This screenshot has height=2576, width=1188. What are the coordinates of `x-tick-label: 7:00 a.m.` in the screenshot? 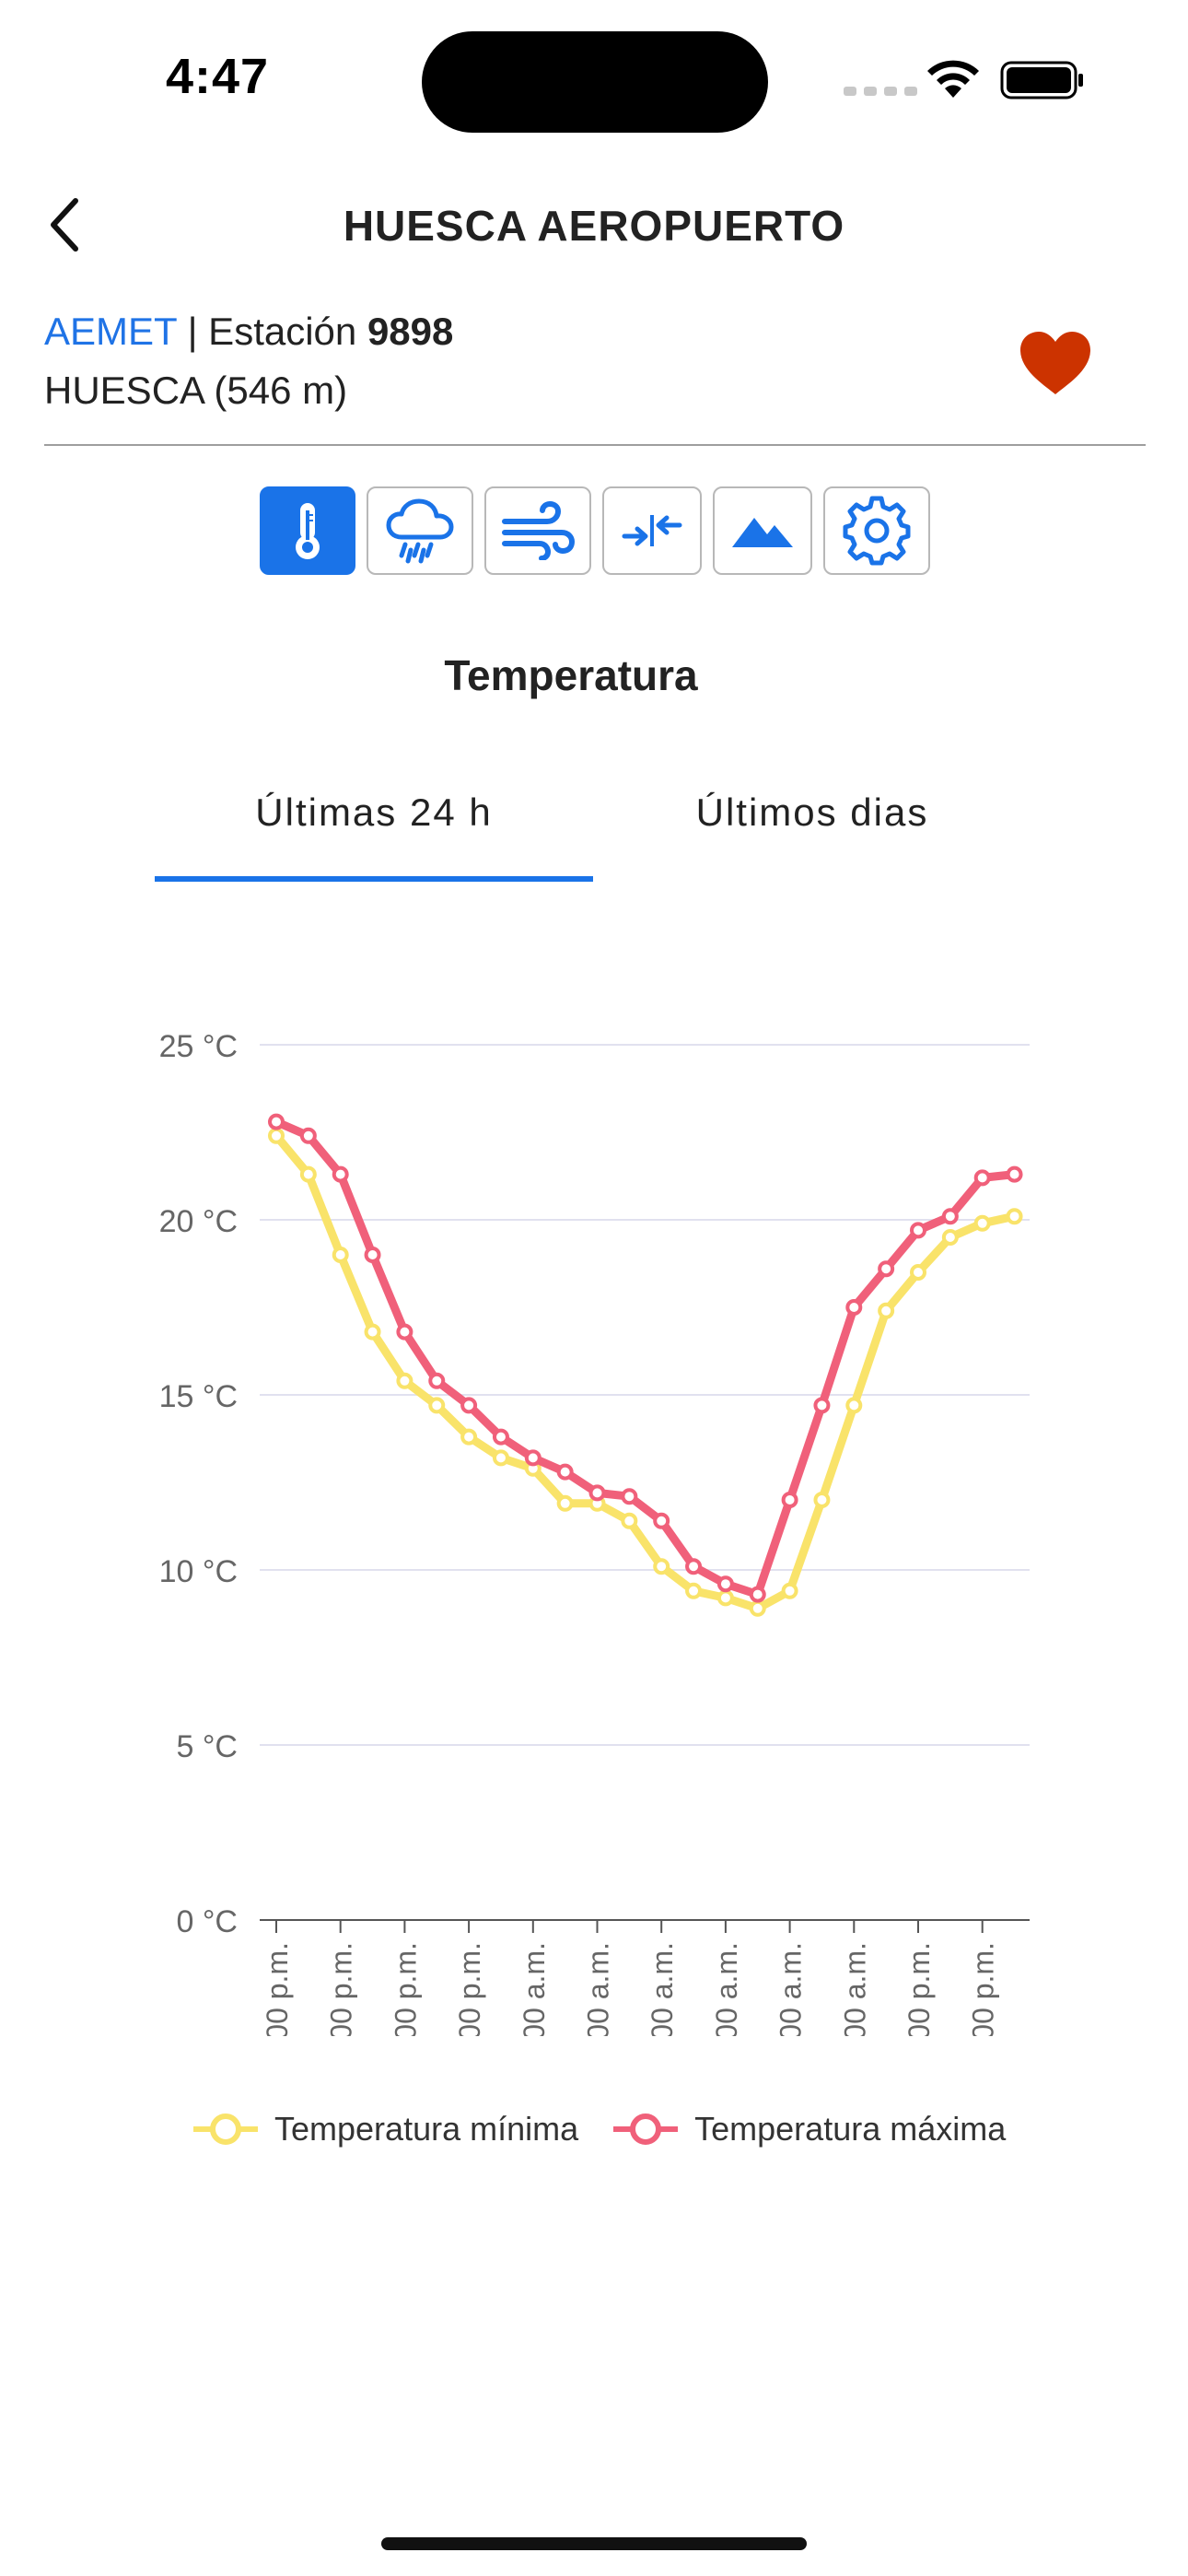 It's located at (726, 1989).